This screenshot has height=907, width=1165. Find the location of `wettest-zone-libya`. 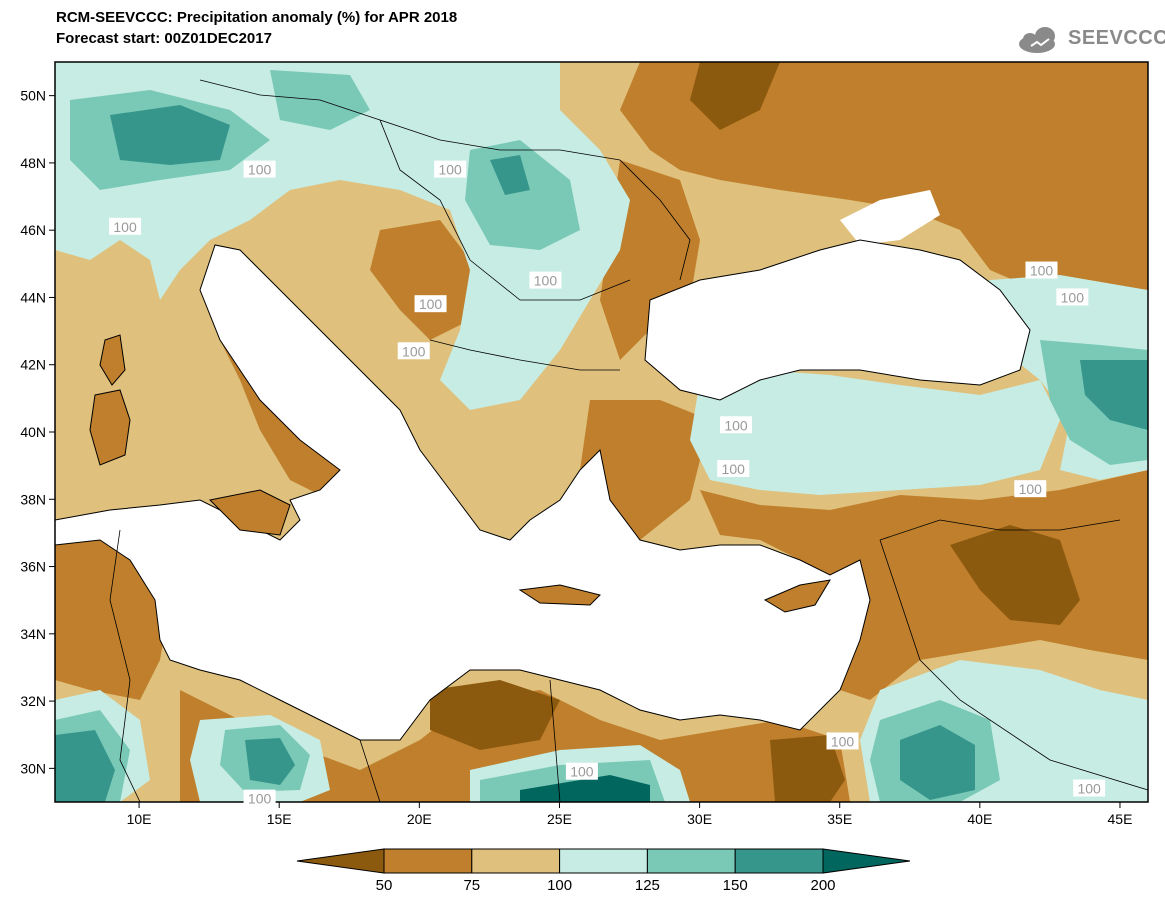

wettest-zone-libya is located at coordinates (270, 761).